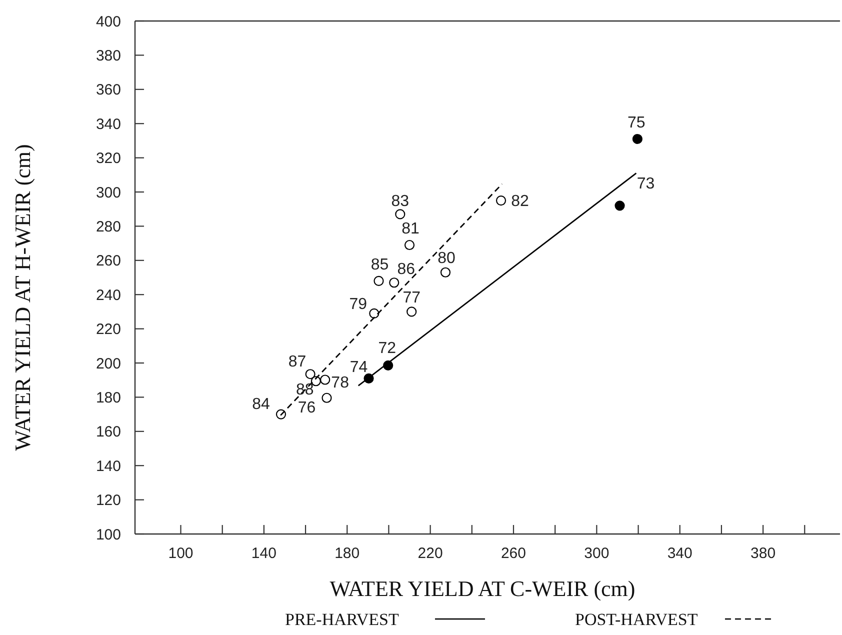  Describe the element at coordinates (261, 404) in the screenshot. I see `annotation: 84` at that location.